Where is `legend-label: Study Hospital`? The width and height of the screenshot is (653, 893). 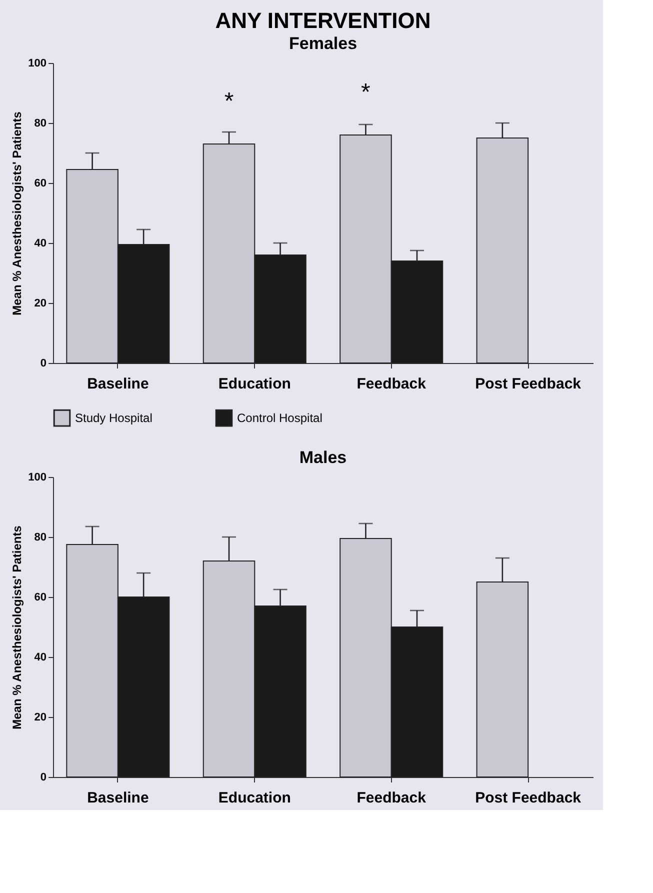 legend-label: Study Hospital is located at coordinates (113, 418).